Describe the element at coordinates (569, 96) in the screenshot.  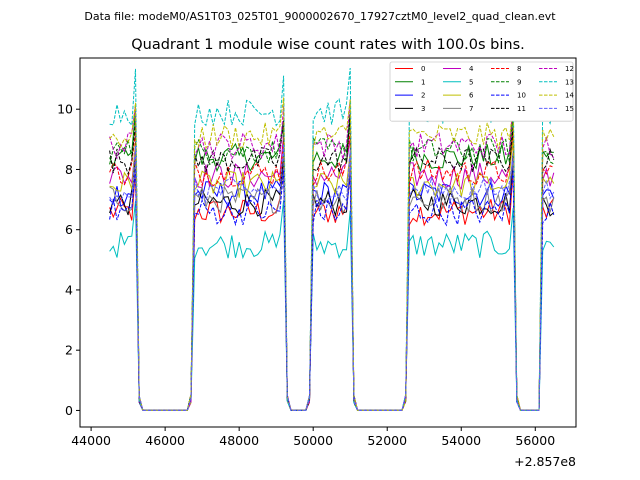
I see `legend-label: 14` at that location.